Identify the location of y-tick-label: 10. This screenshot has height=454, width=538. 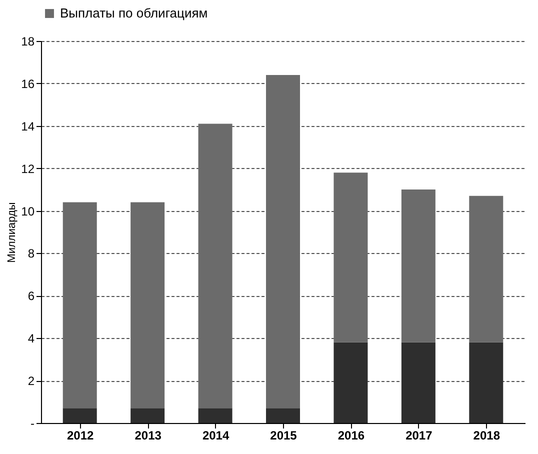
(28, 211).